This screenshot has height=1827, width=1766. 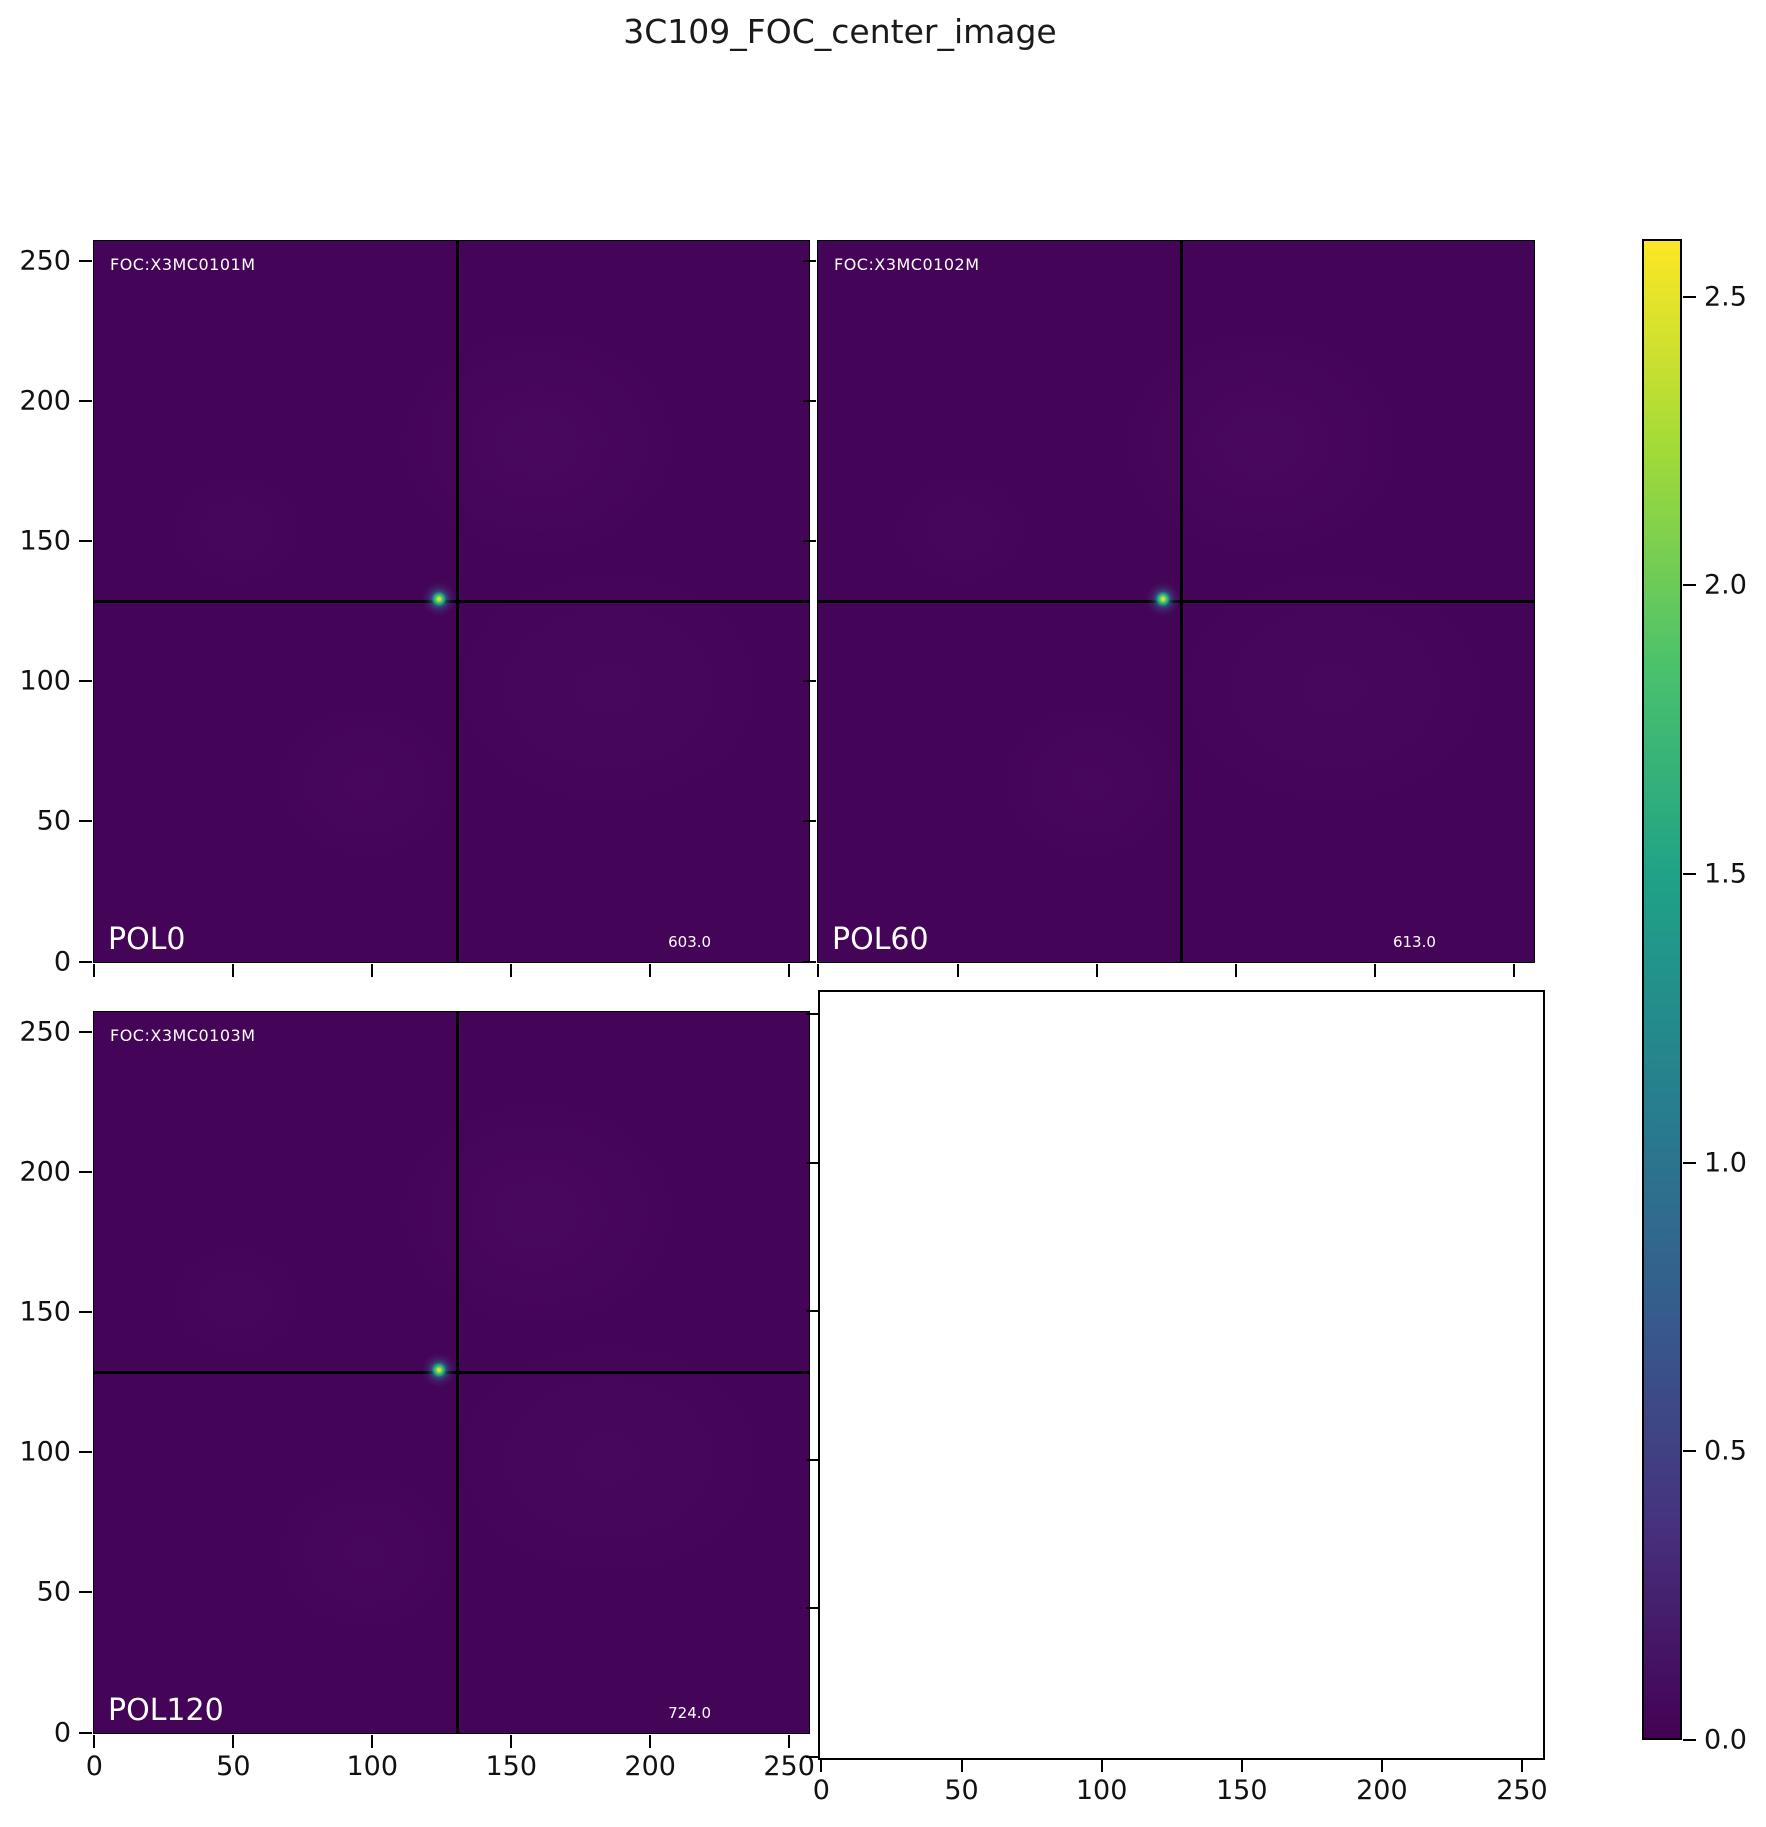 I want to click on x-tick-label: 250, so click(x=1522, y=1790).